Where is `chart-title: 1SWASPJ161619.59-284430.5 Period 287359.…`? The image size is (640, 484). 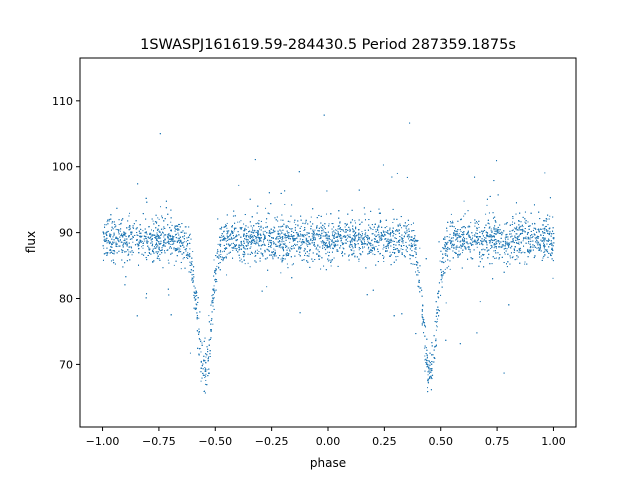 chart-title: 1SWASPJ161619.59-284430.5 Period 287359.… is located at coordinates (328, 45).